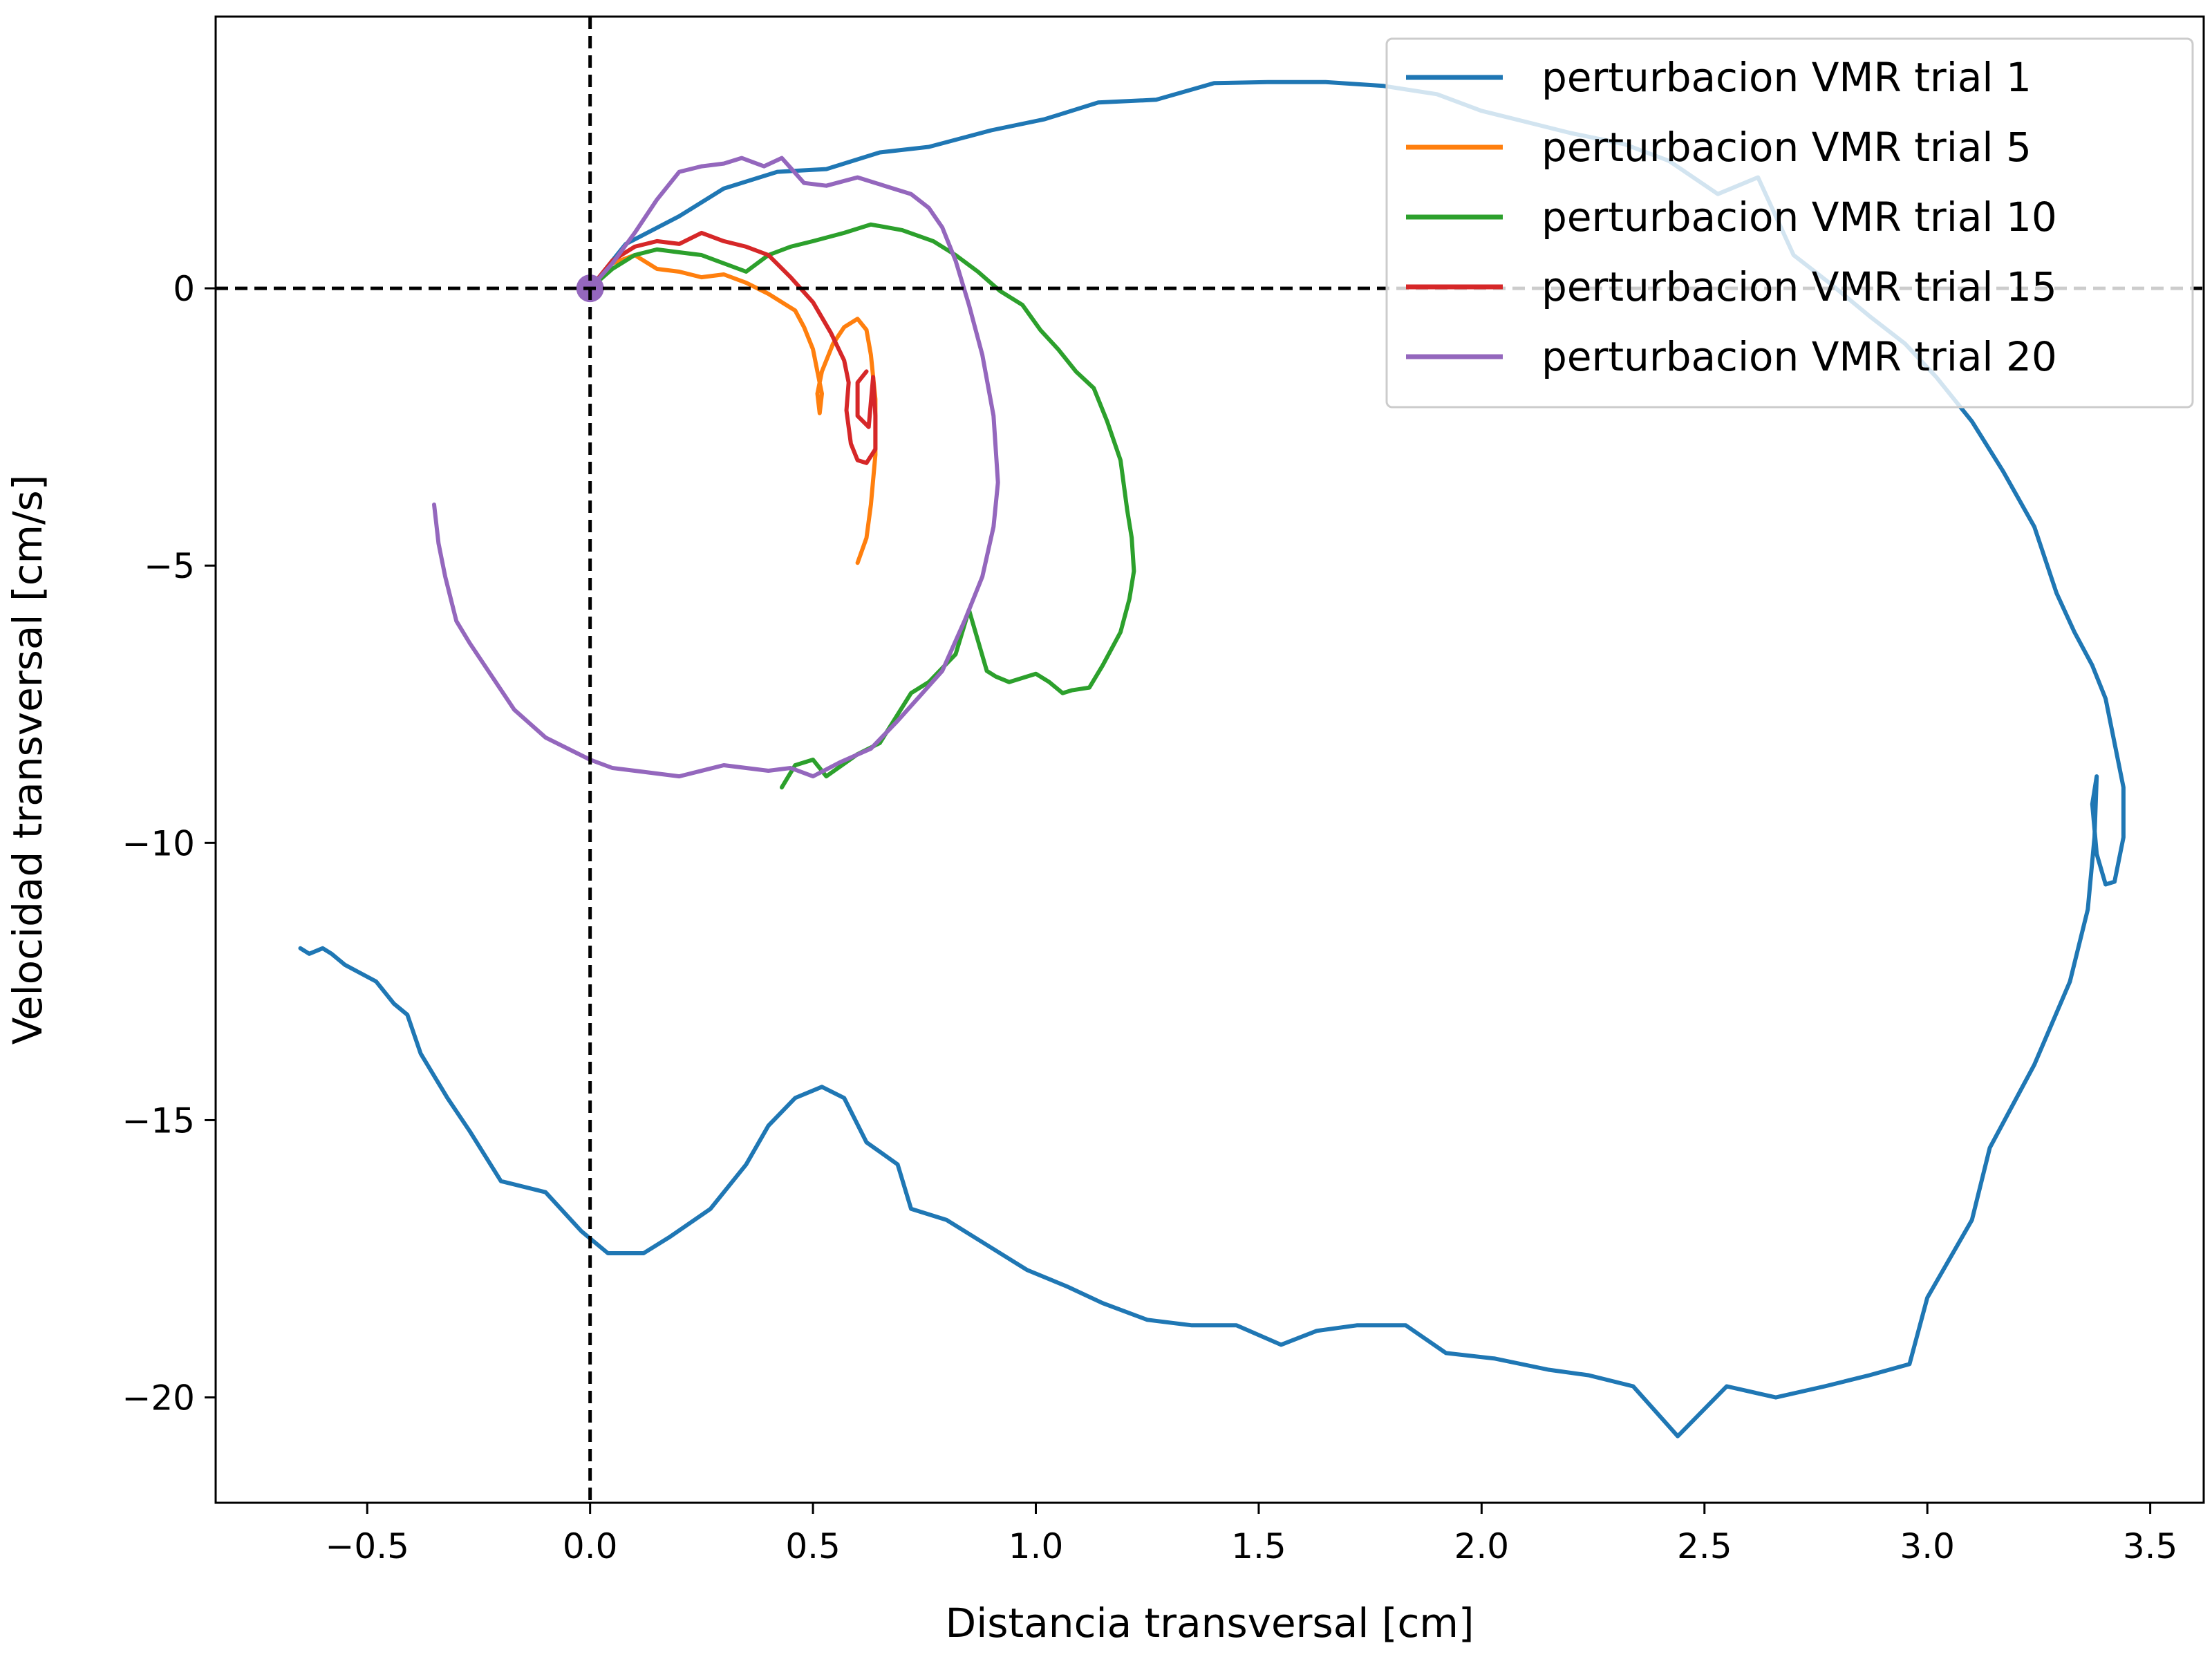 Image resolution: width=2212 pixels, height=1659 pixels. Describe the element at coordinates (1482, 1546) in the screenshot. I see `x-tick-label: 2.0` at that location.